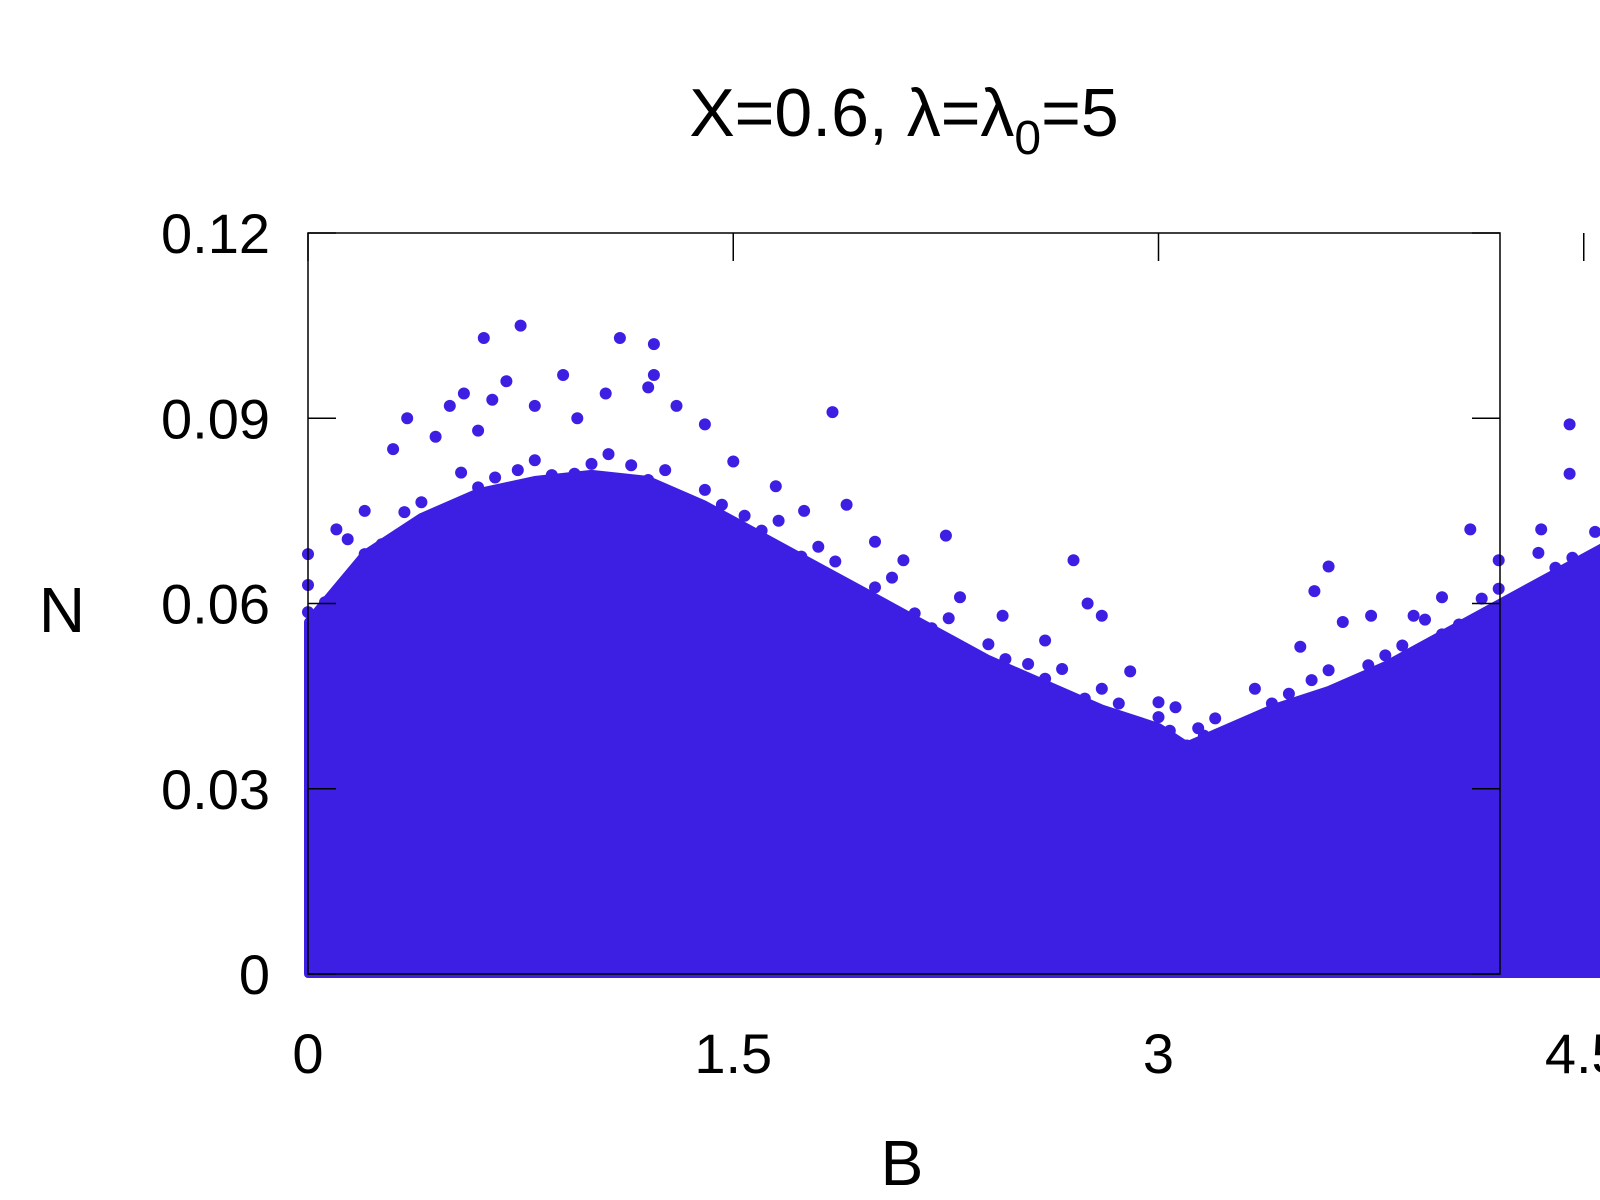  I want to click on x-tick-label: 0, so click(307, 1053).